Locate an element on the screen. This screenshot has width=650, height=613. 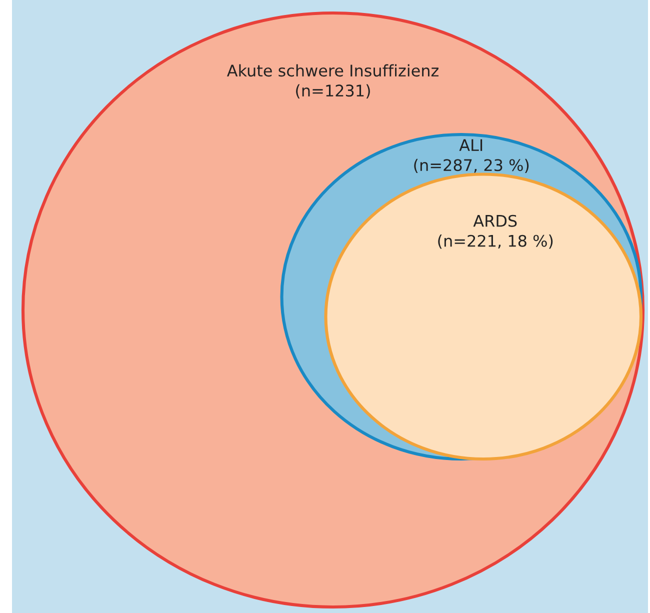
data-label: (n=221, 18 %) is located at coordinates (495, 241).